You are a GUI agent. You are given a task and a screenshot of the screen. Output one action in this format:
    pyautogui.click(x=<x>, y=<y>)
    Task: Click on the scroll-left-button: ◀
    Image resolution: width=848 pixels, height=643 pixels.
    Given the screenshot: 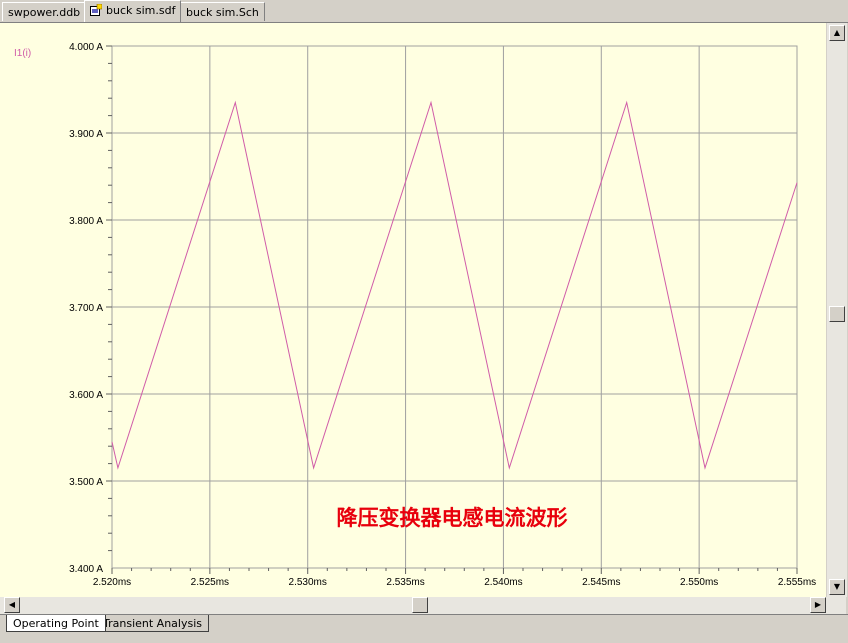 What is the action you would take?
    pyautogui.click(x=12, y=605)
    